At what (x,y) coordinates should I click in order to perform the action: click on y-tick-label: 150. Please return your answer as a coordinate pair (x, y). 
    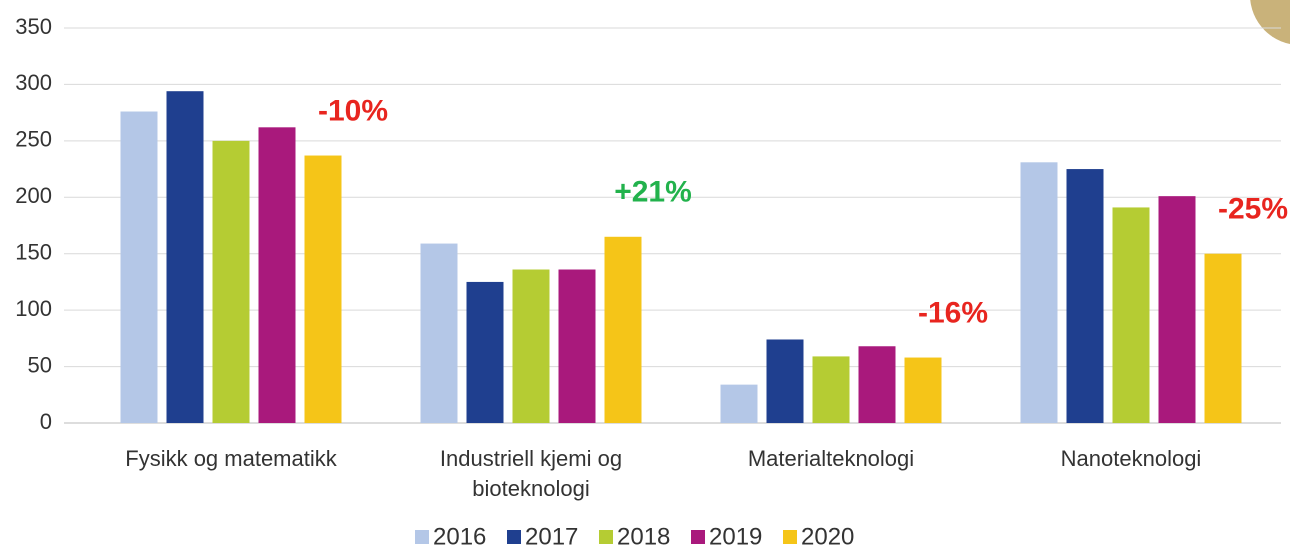
    Looking at the image, I should click on (33, 252).